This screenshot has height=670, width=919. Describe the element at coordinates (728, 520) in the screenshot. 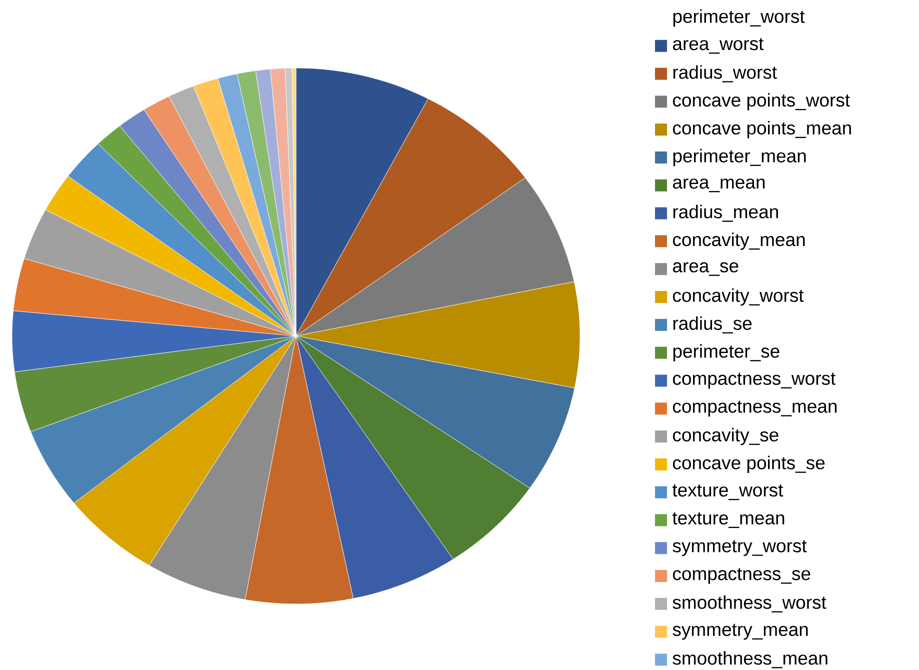

I see `legend-label: texture_mean` at that location.